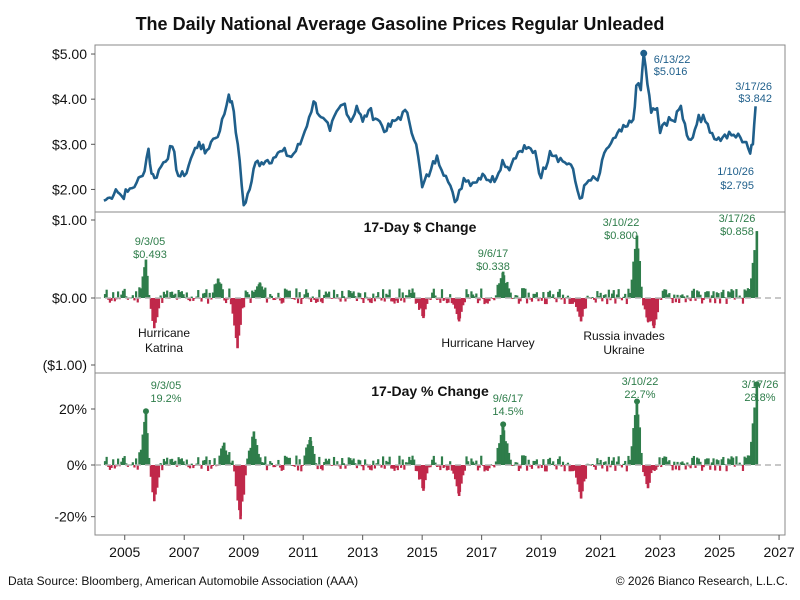 The height and width of the screenshot is (600, 800). Describe the element at coordinates (430, 391) in the screenshot. I see `panel-title: 17-Day % Change` at that location.